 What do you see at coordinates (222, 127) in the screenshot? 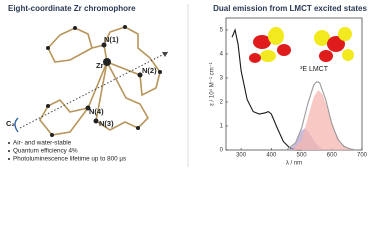
I see `y-tick-label: 1` at bounding box center [222, 127].